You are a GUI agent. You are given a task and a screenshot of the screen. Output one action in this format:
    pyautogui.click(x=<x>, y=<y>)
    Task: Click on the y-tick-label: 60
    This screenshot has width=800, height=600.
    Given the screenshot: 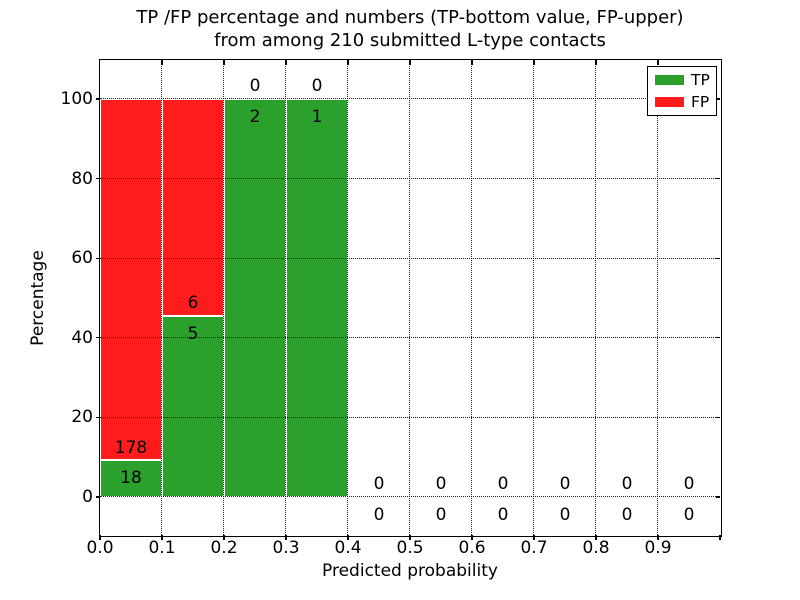 What is the action you would take?
    pyautogui.click(x=82, y=258)
    